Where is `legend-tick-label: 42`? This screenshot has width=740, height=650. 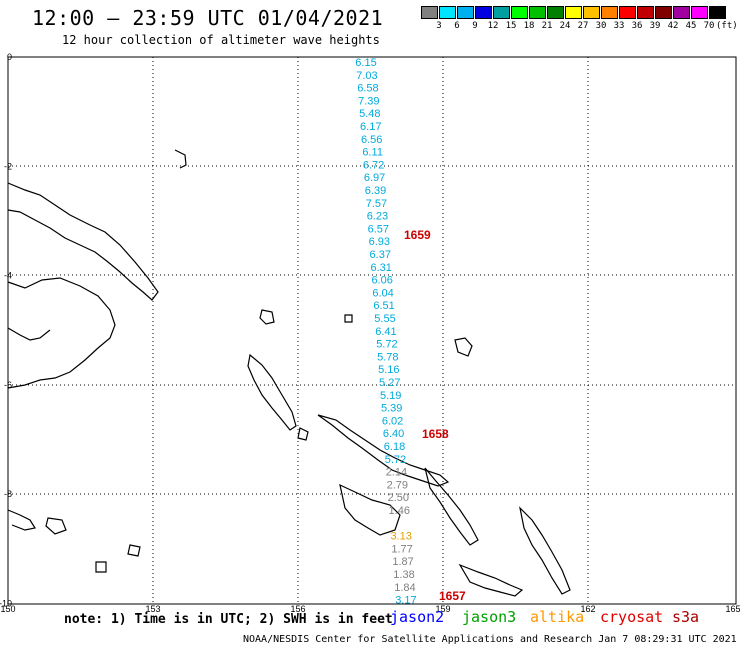
legend-tick-label: 42 is located at coordinates (673, 26).